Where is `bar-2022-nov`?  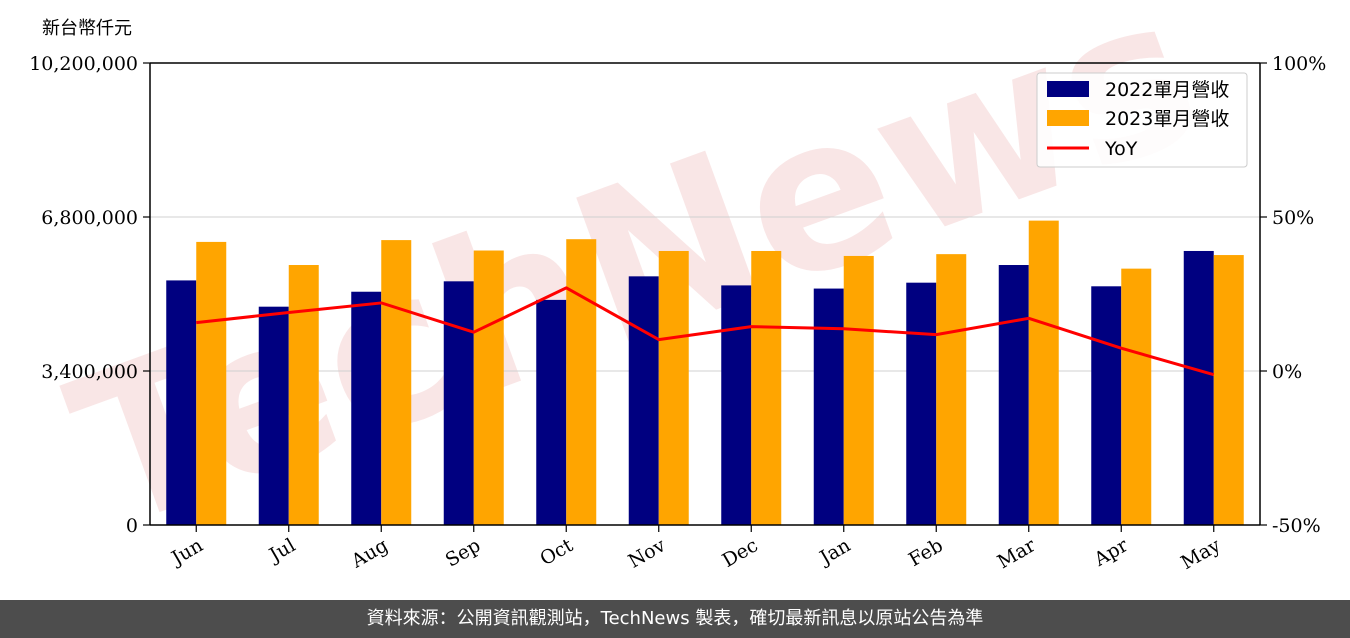 bar-2022-nov is located at coordinates (643, 400).